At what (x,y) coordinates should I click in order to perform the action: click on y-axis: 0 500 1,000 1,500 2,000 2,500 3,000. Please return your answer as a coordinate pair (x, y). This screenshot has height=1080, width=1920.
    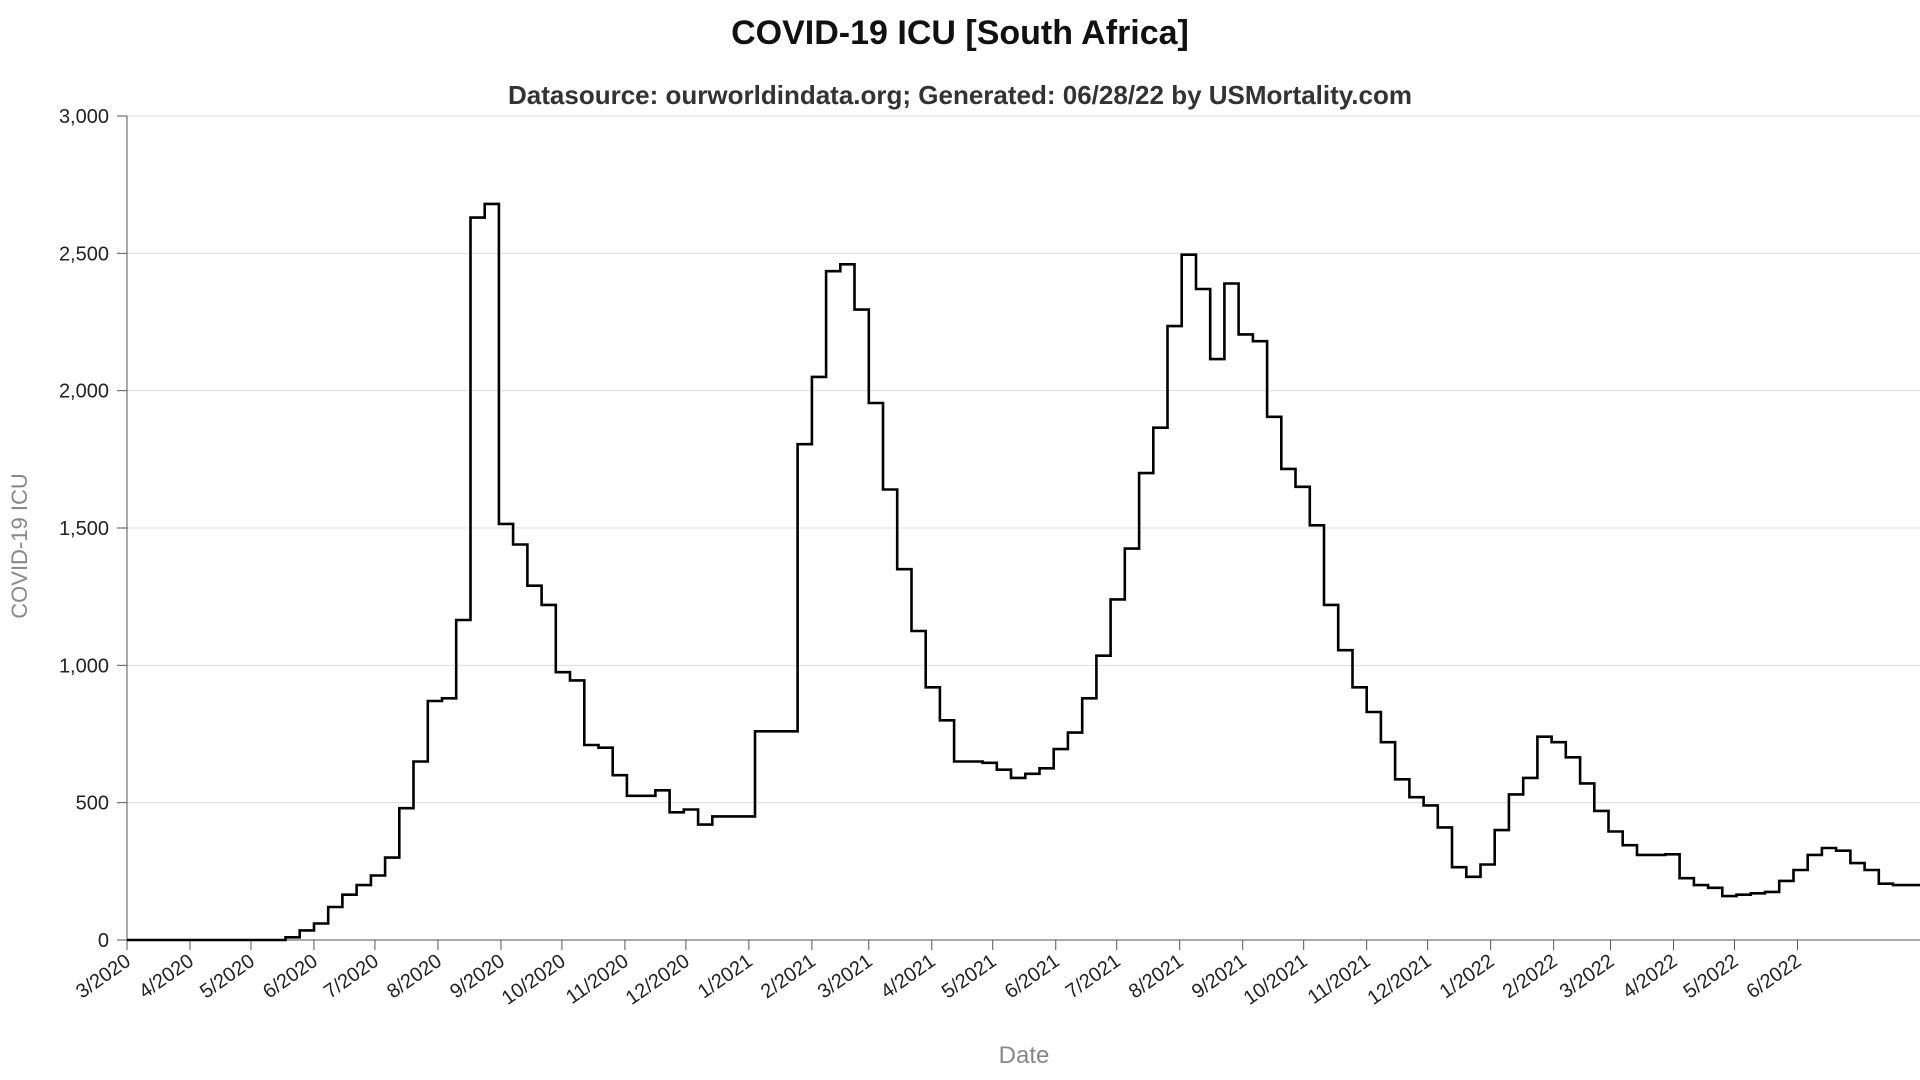
    Looking at the image, I should click on (93, 529).